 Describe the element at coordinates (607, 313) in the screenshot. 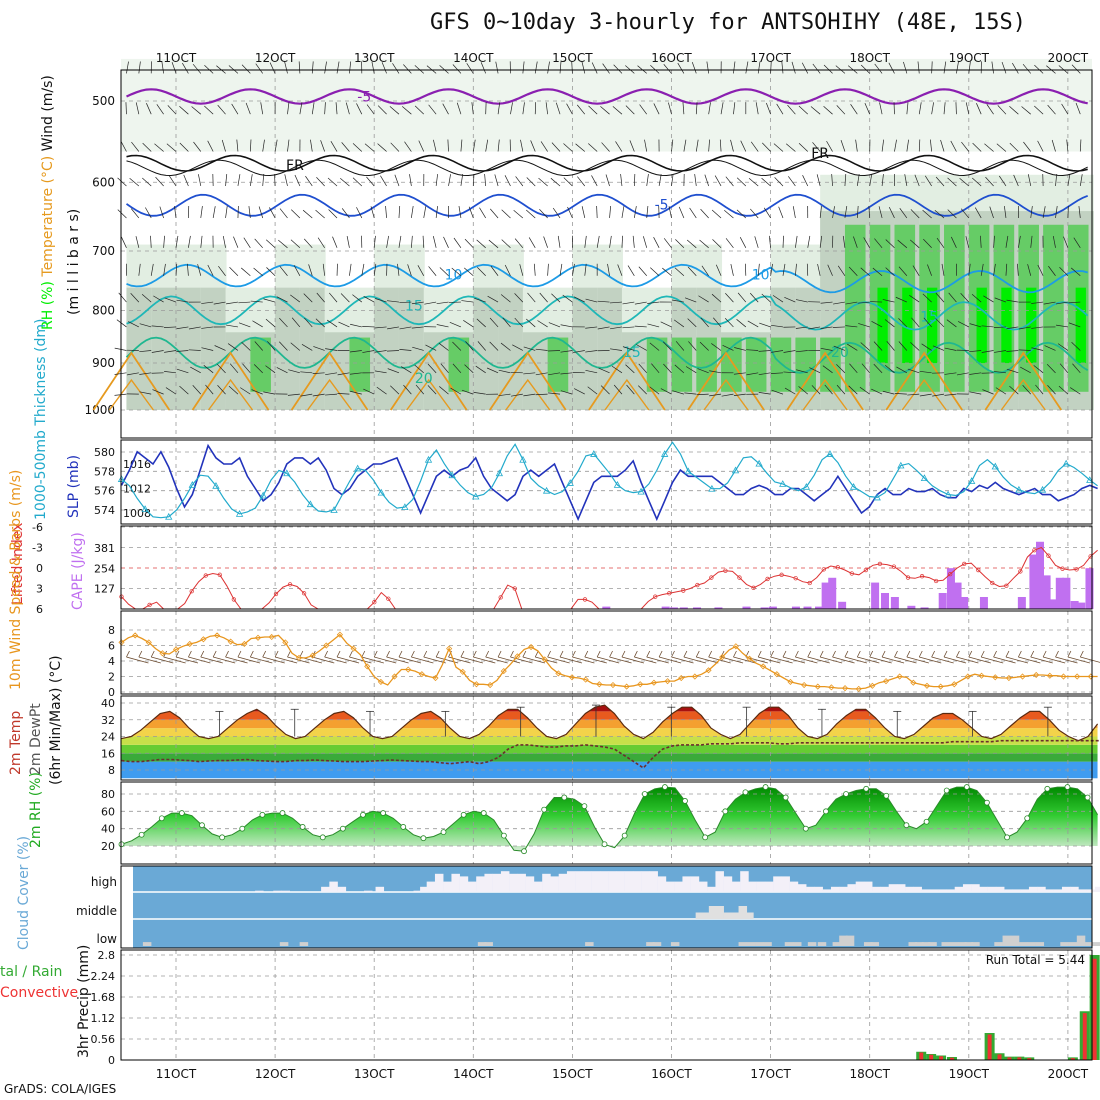

I see `temperature-contour` at that location.